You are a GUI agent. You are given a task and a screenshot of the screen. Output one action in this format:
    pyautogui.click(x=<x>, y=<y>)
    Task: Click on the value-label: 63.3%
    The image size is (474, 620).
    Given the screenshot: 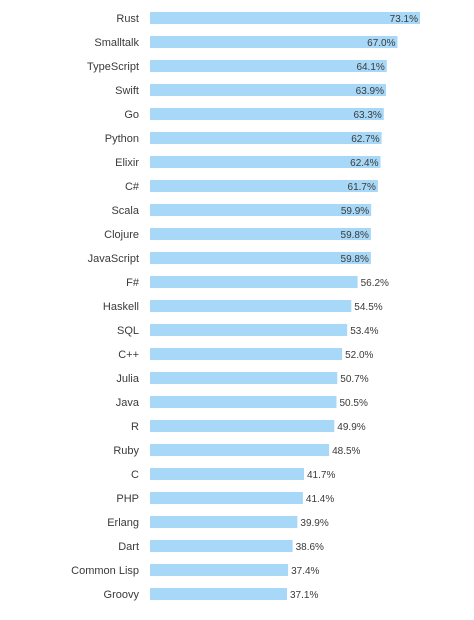 What is the action you would take?
    pyautogui.click(x=367, y=115)
    